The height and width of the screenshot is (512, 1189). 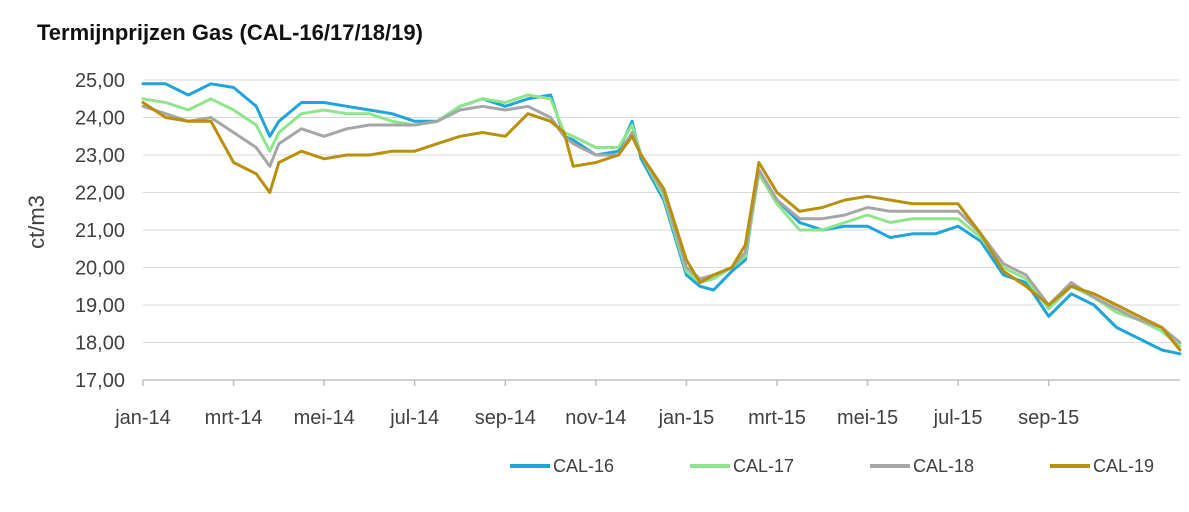 What do you see at coordinates (1123, 466) in the screenshot?
I see `legend-label: CAL-19` at bounding box center [1123, 466].